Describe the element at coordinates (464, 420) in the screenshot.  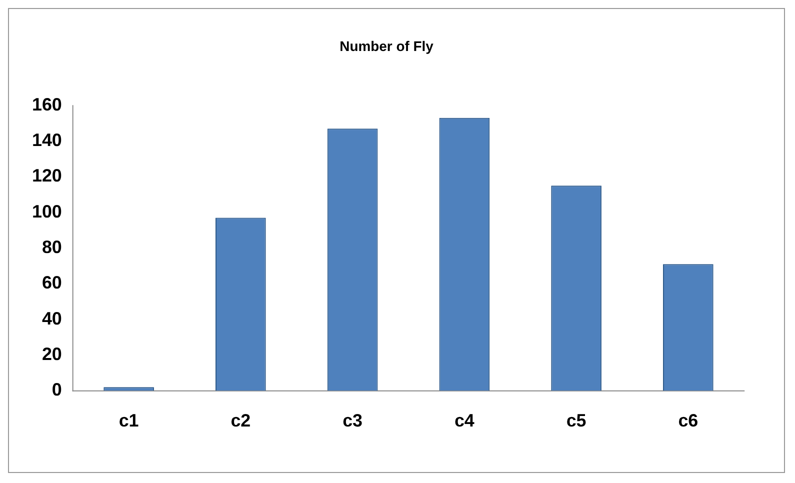
I see `x-tick-label: c4` at that location.